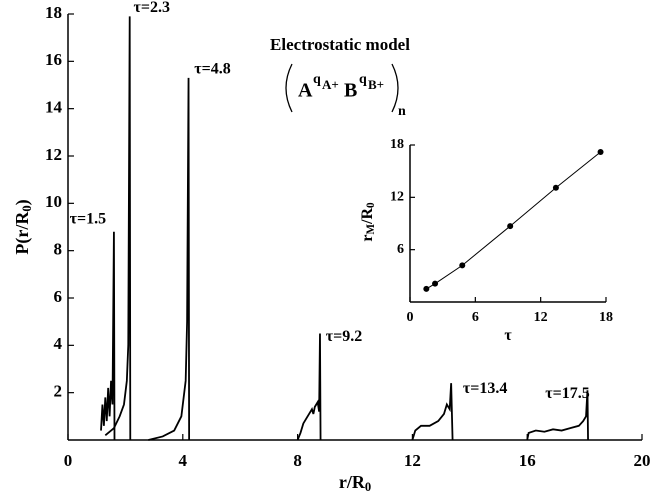 This screenshot has height=497, width=666. What do you see at coordinates (22, 202) in the screenshot?
I see `axis-label-part: )` at bounding box center [22, 202].